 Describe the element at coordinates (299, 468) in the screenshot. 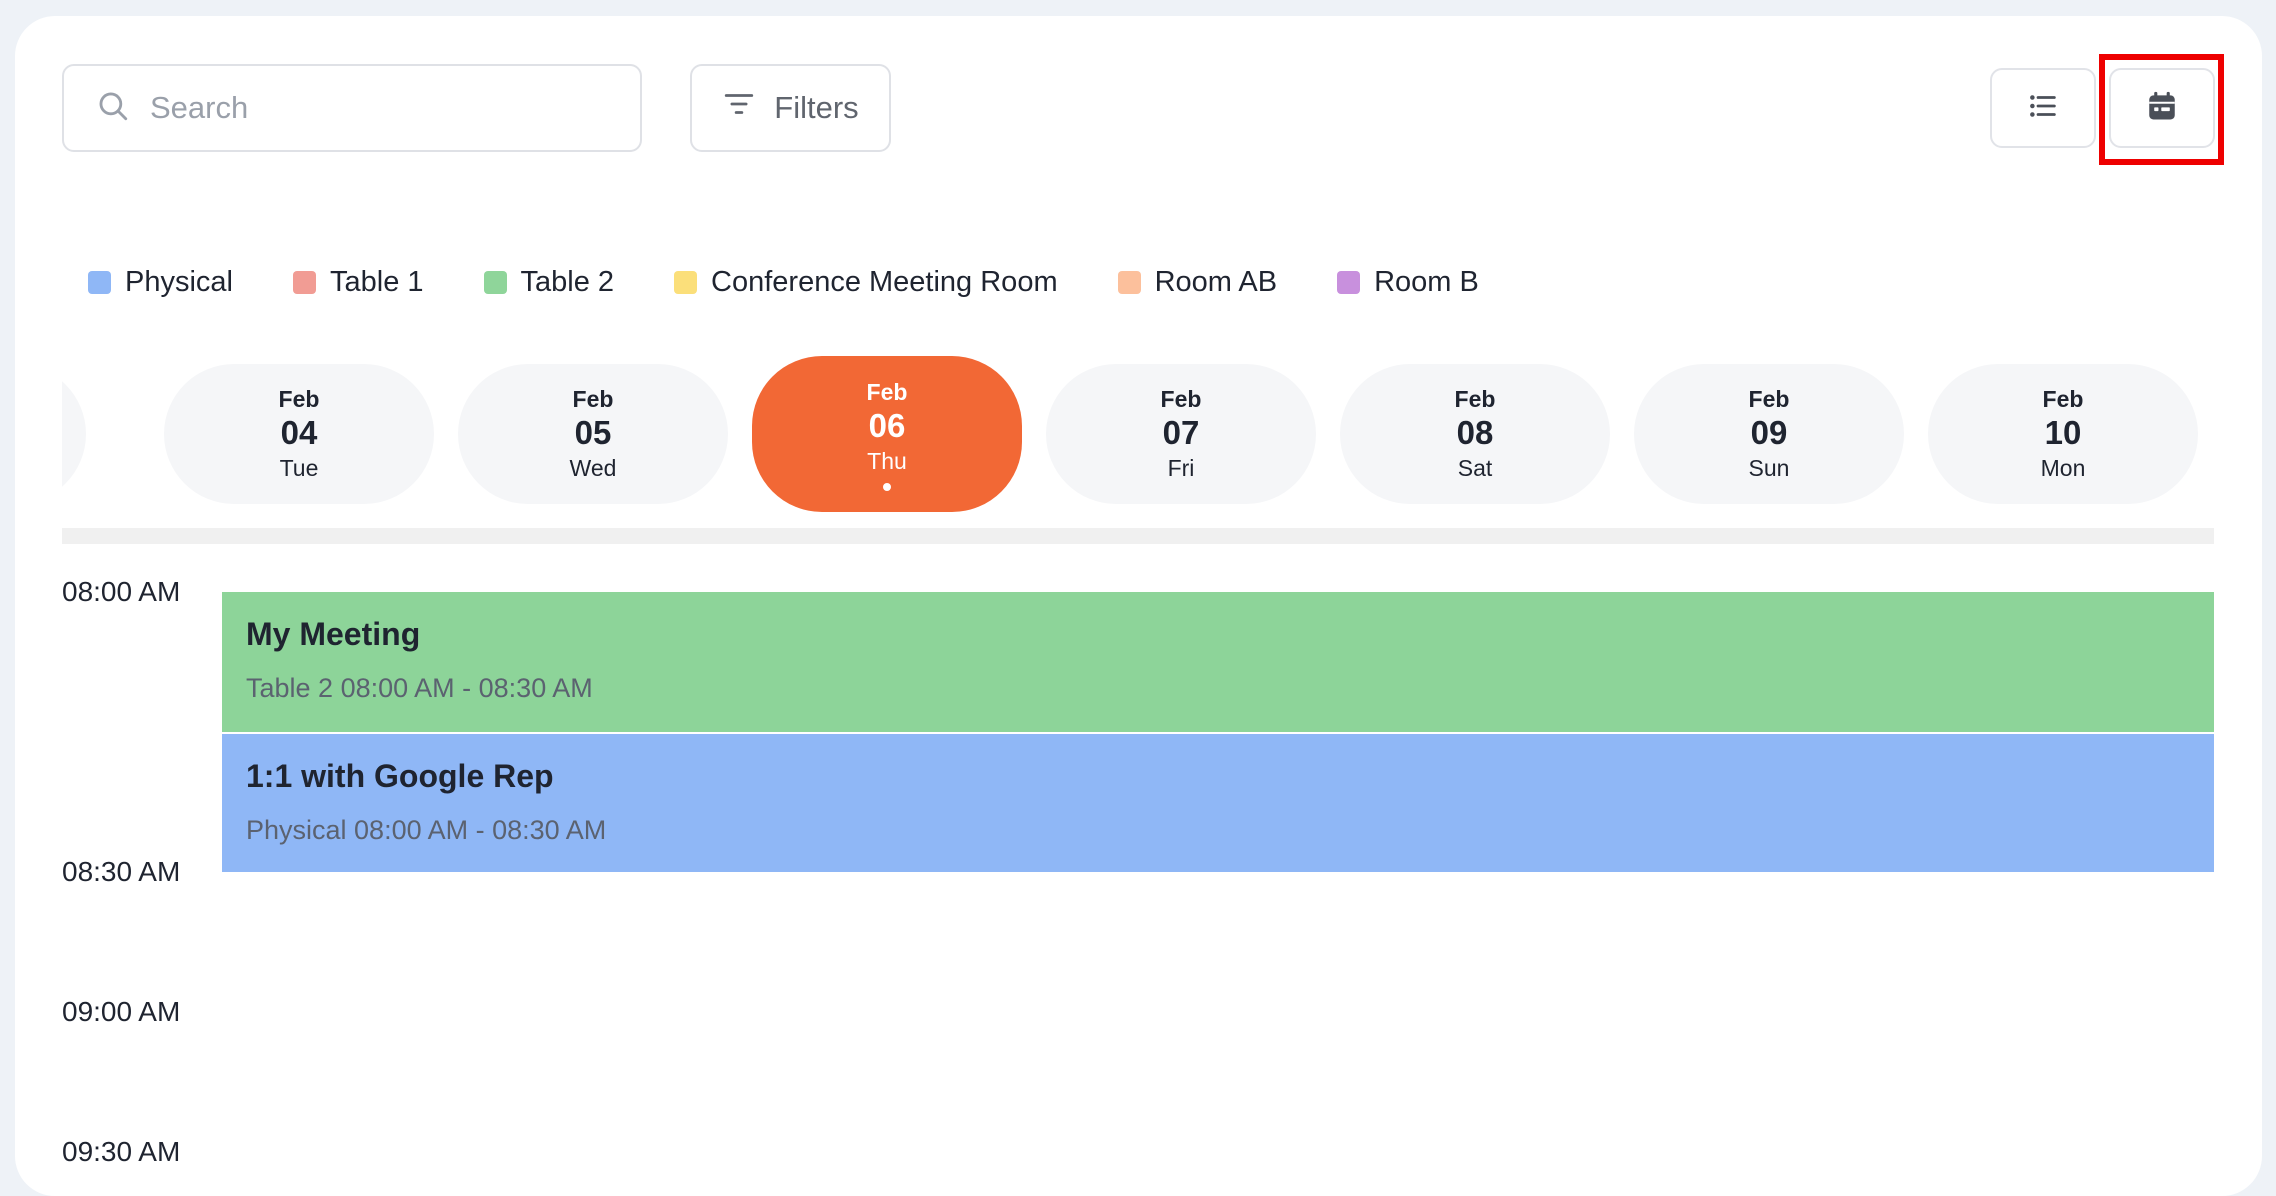

I see `day-weekday: Tue` at that location.